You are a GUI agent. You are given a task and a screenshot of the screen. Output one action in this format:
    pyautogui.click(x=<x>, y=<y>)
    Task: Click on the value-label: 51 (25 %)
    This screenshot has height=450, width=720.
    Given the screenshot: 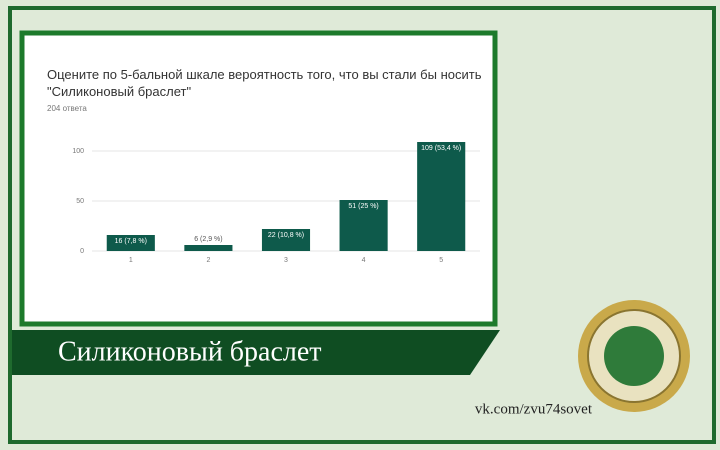 What is the action you would take?
    pyautogui.click(x=363, y=206)
    